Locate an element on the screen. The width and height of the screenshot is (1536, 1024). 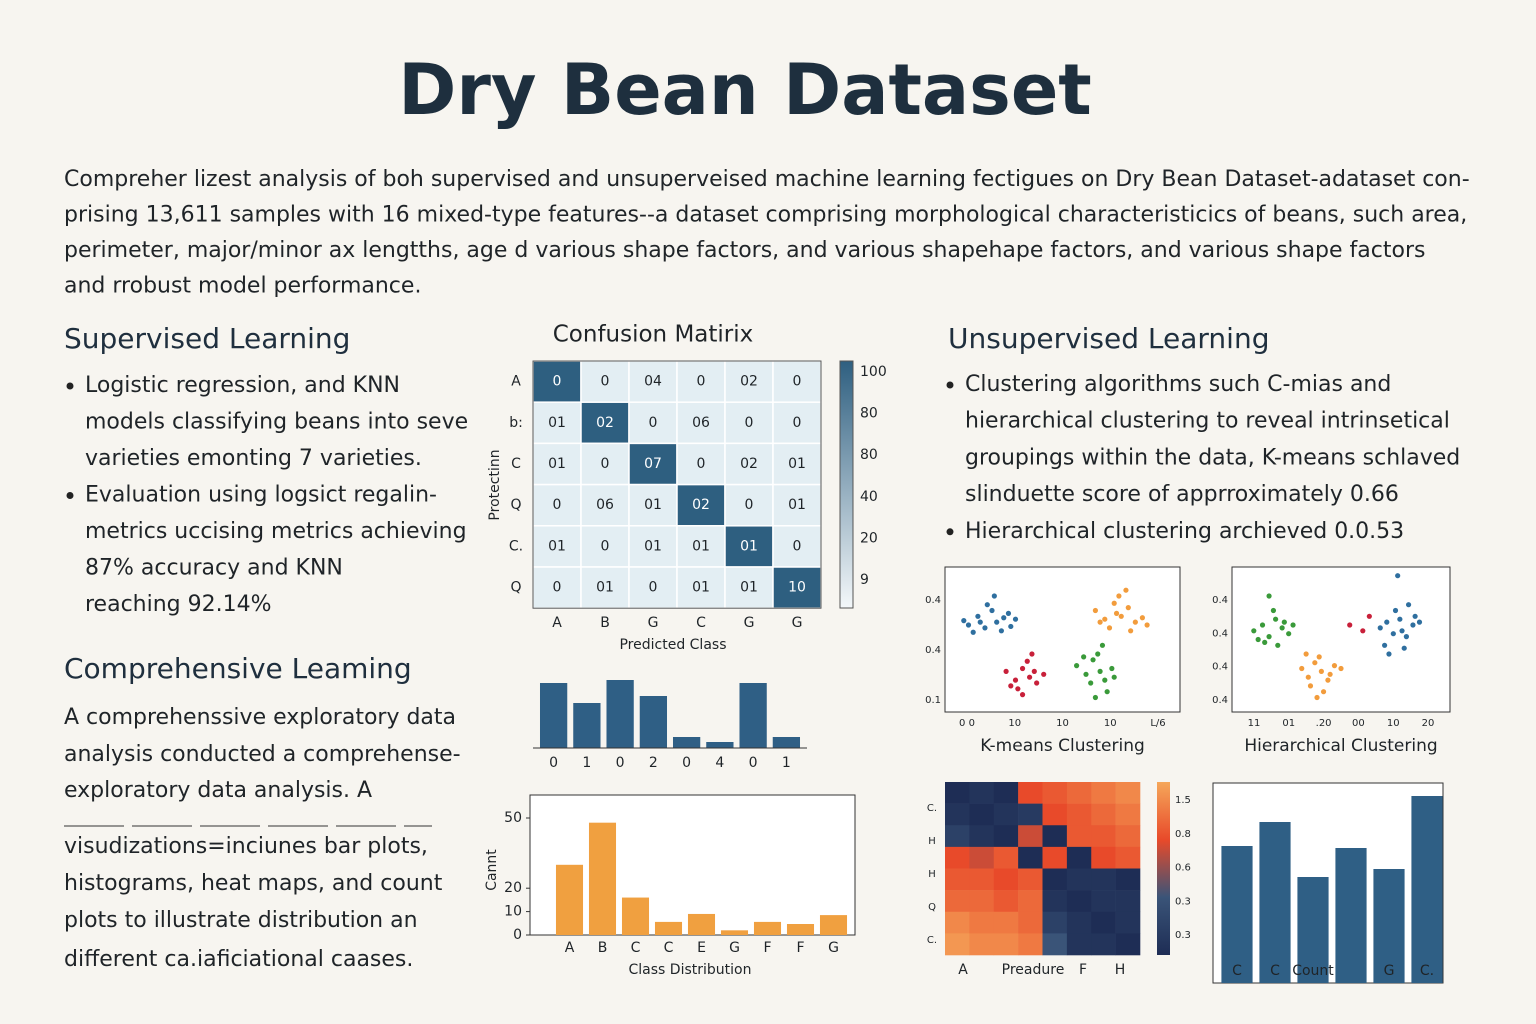
x-axis-label: Class Distribution is located at coordinates (690, 970).